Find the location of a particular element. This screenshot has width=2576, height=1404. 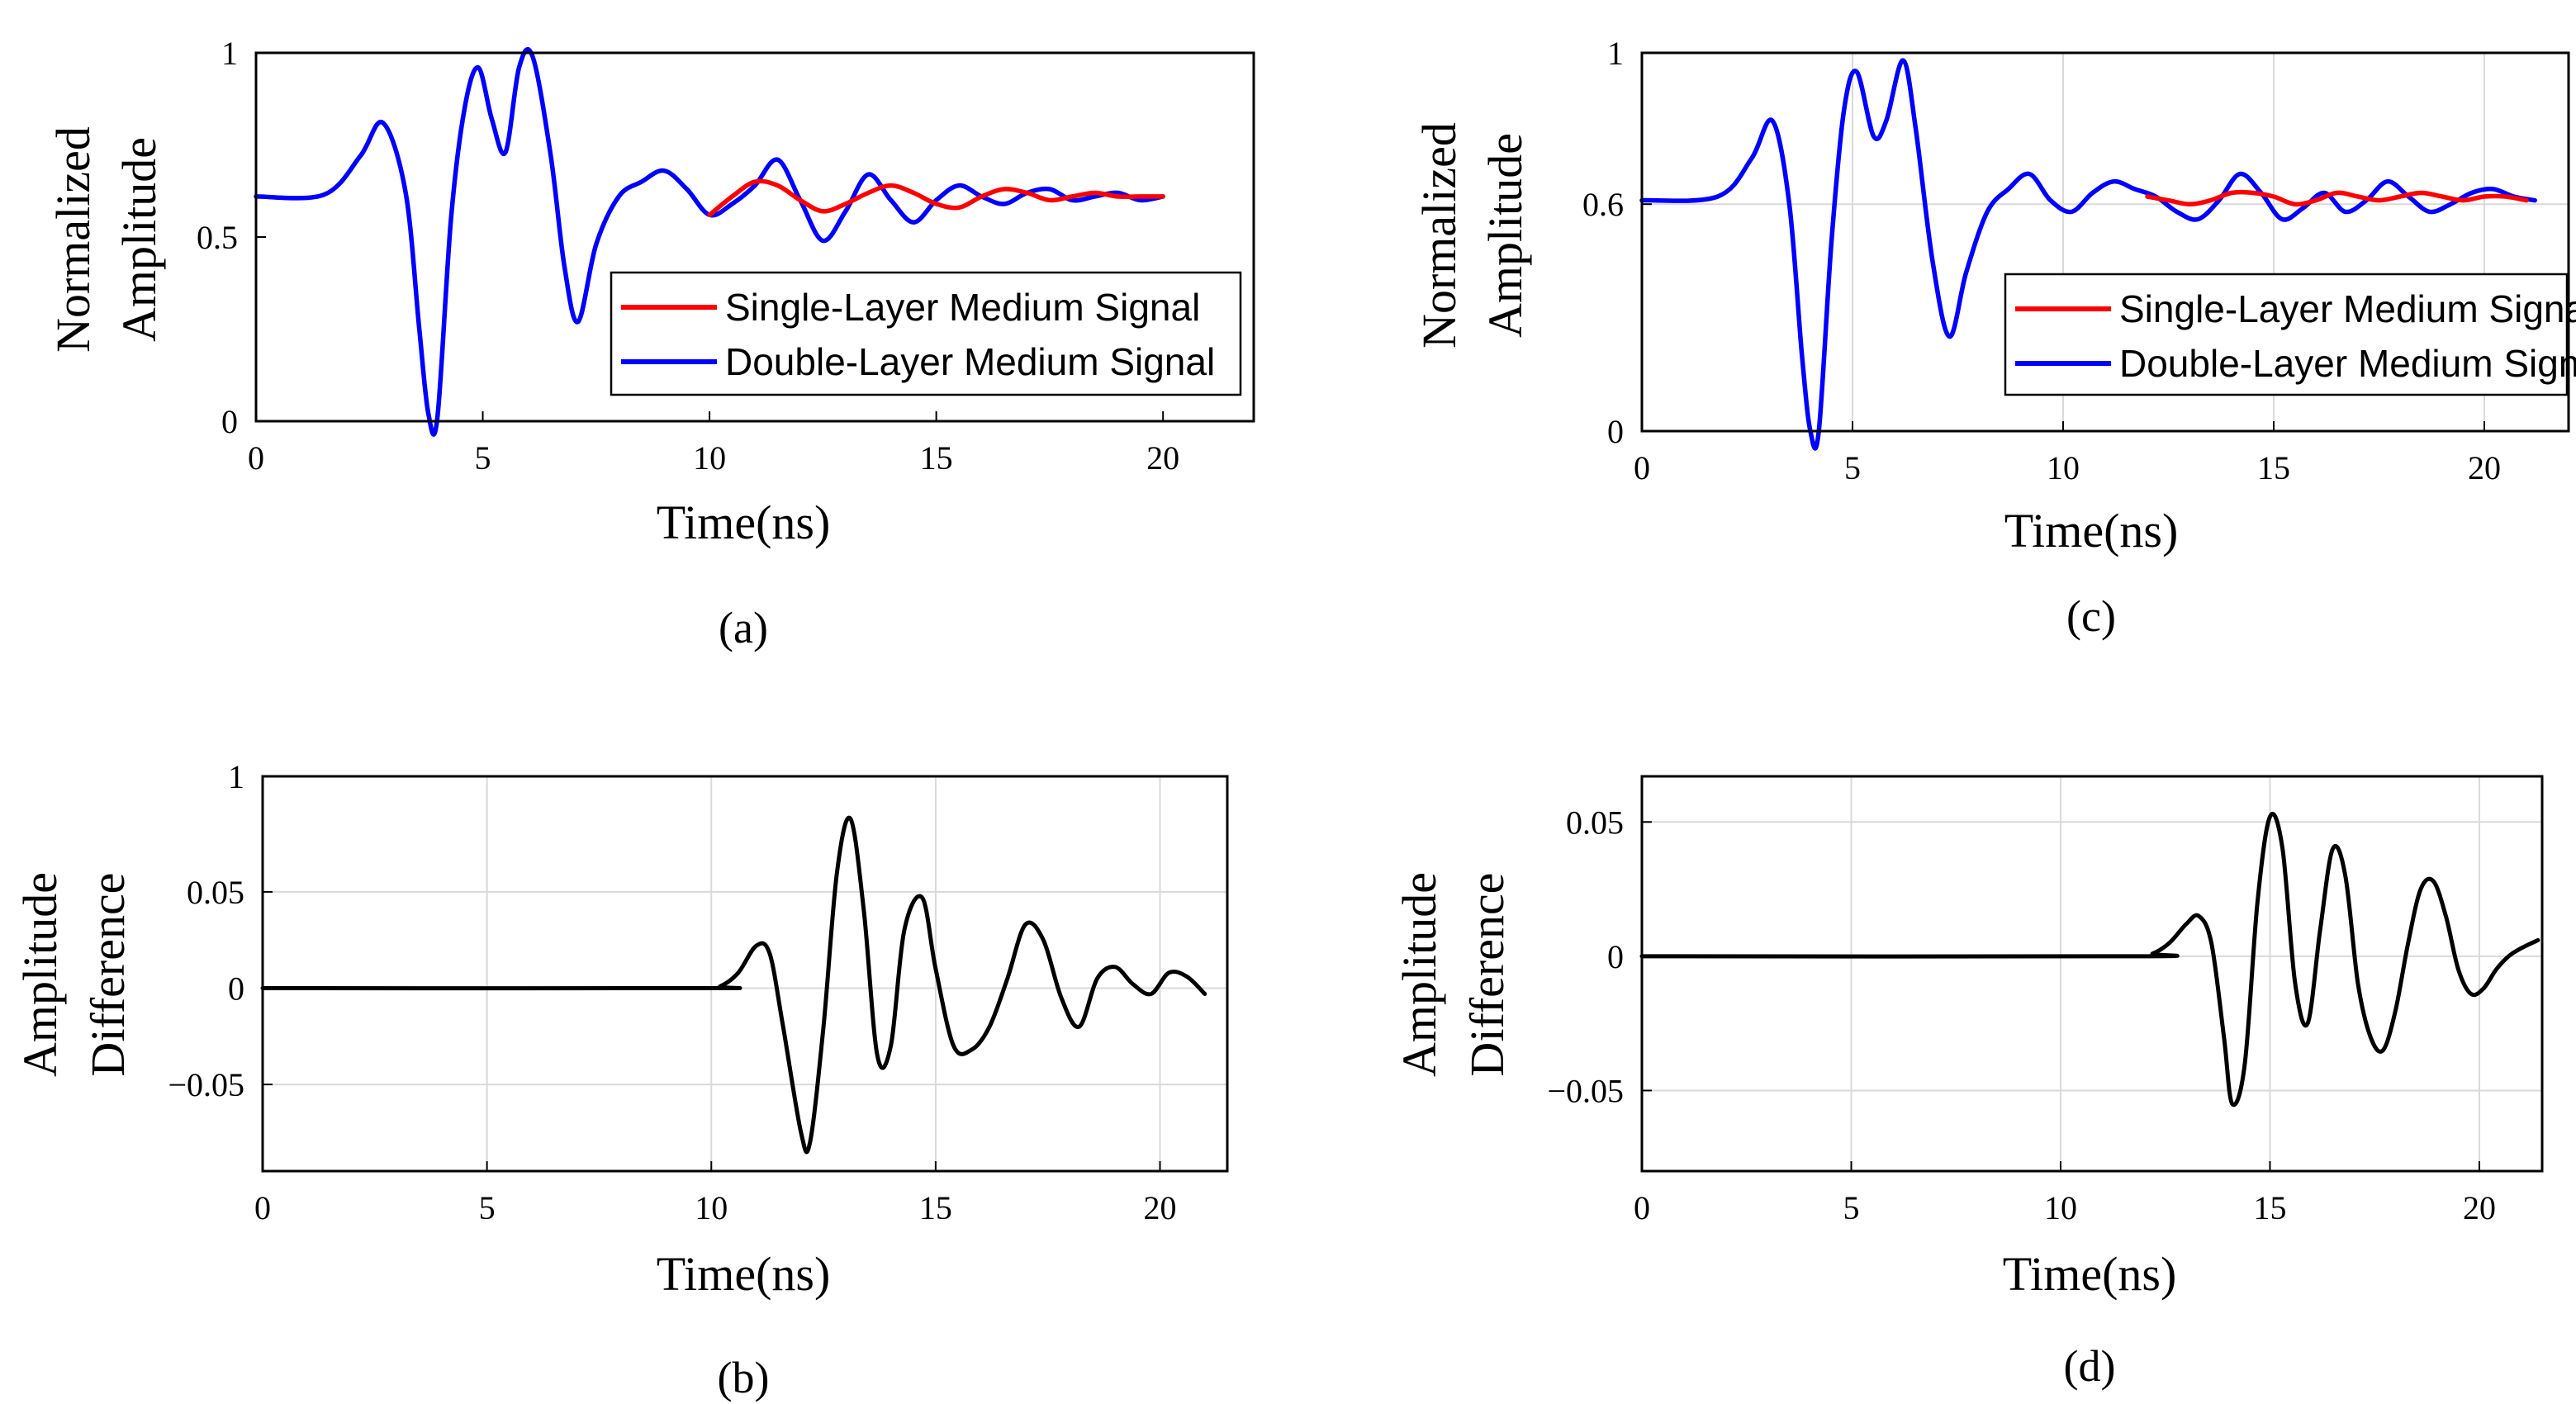

panel-d-ylabel-line2: Difference is located at coordinates (1487, 975).